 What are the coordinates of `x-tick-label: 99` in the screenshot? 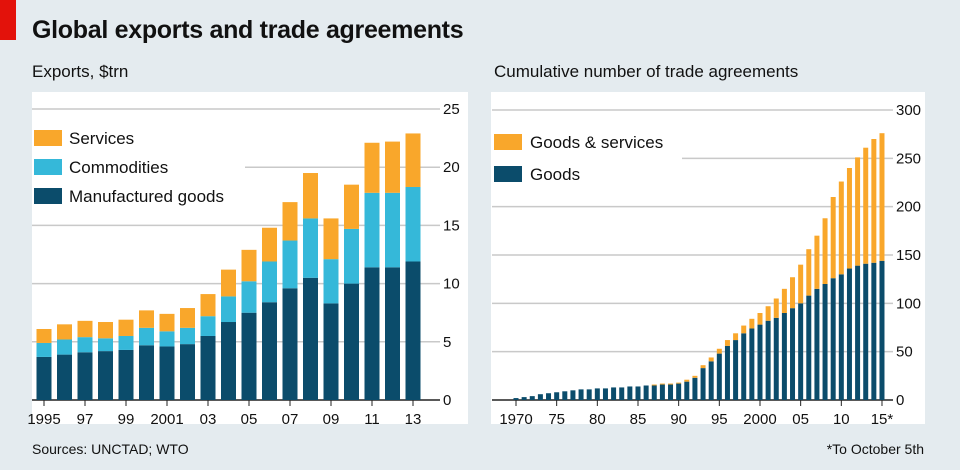 It's located at (126, 419).